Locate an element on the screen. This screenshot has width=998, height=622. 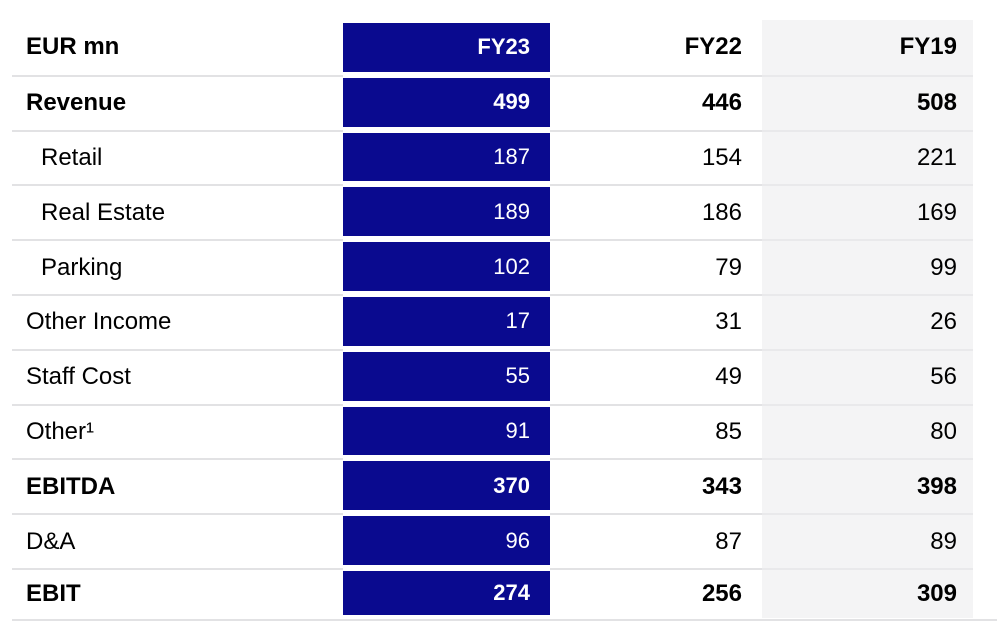
row-label: EBITDA is located at coordinates (177, 485).